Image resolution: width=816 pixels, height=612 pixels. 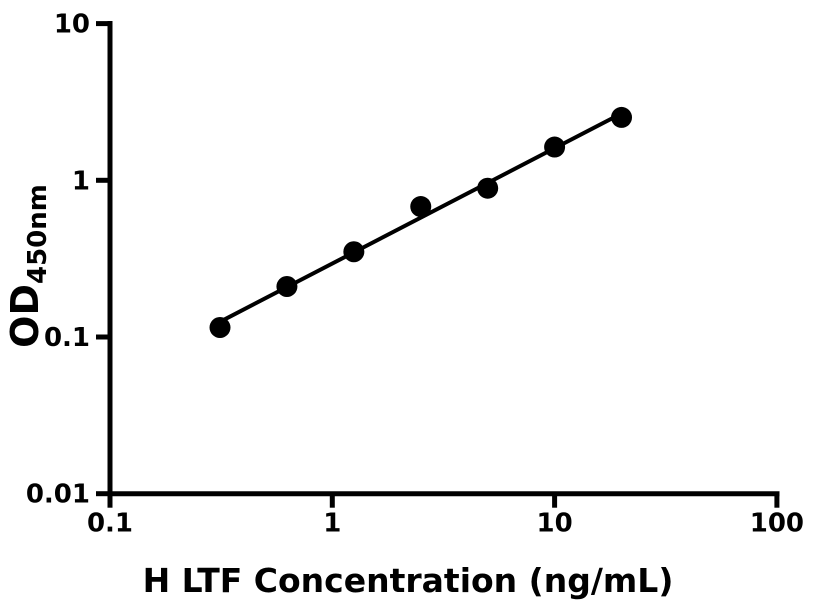 What do you see at coordinates (777, 524) in the screenshot?
I see `x-tick-label: 100` at bounding box center [777, 524].